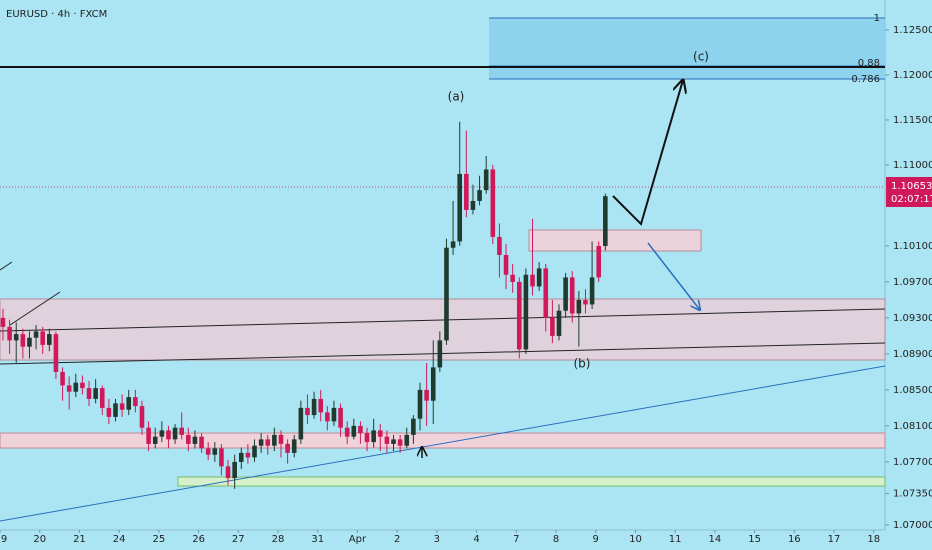 This screenshot has width=932, height=550. Describe the element at coordinates (39, 539) in the screenshot. I see `x-tick-label: 20` at that location.